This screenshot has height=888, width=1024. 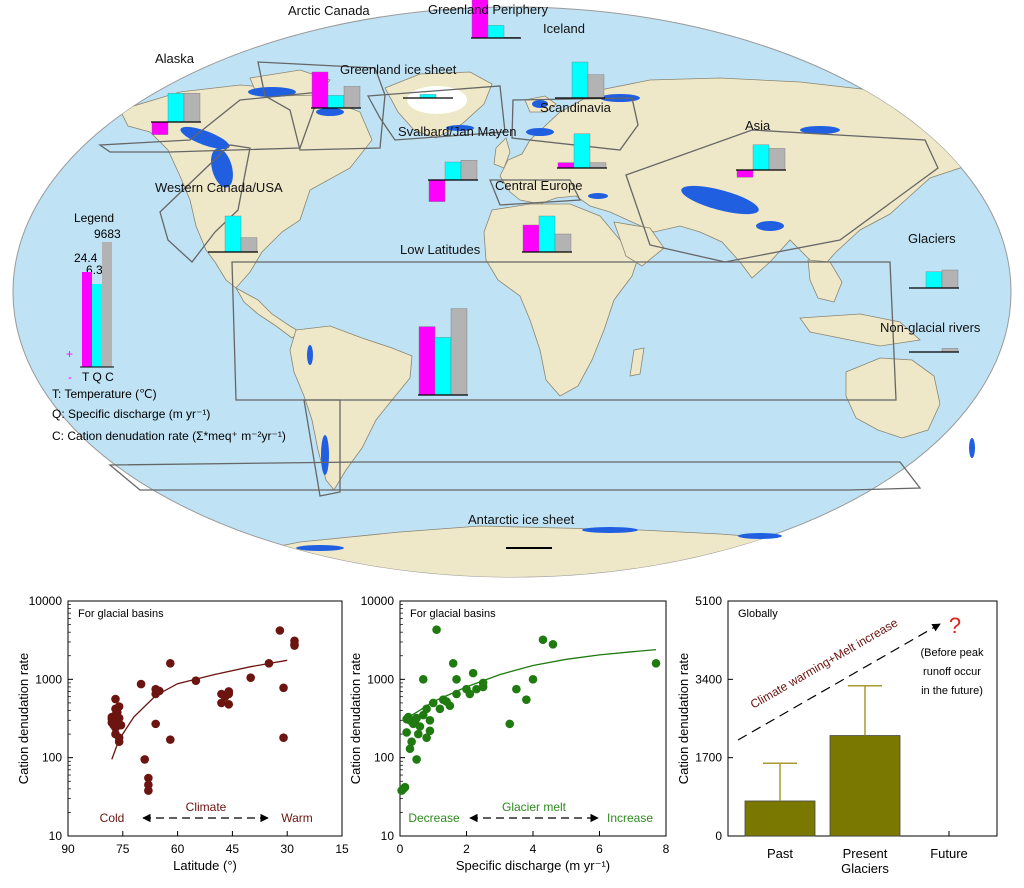 I want to click on outline-greenland, so click(x=436, y=113).